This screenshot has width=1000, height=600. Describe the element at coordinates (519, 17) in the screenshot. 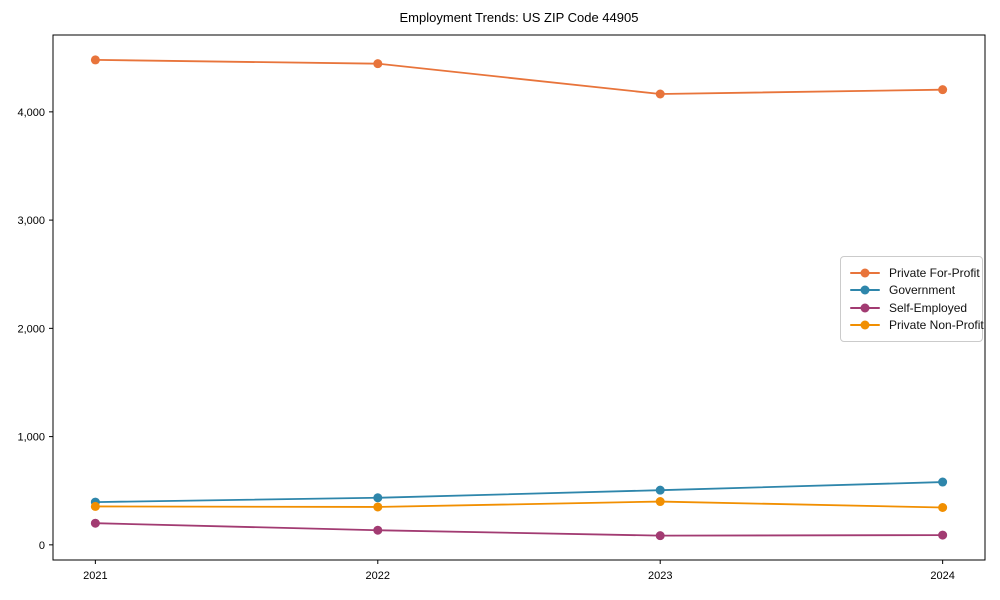

I see `chart-title: Employment Trends: US ZIP Code 44905` at that location.